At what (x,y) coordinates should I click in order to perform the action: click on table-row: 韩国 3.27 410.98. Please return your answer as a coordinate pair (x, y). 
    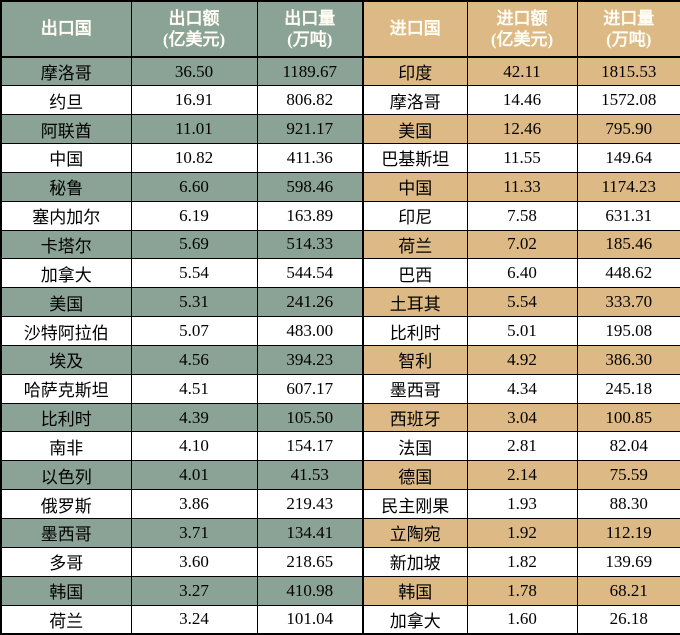
    Looking at the image, I should click on (182, 590).